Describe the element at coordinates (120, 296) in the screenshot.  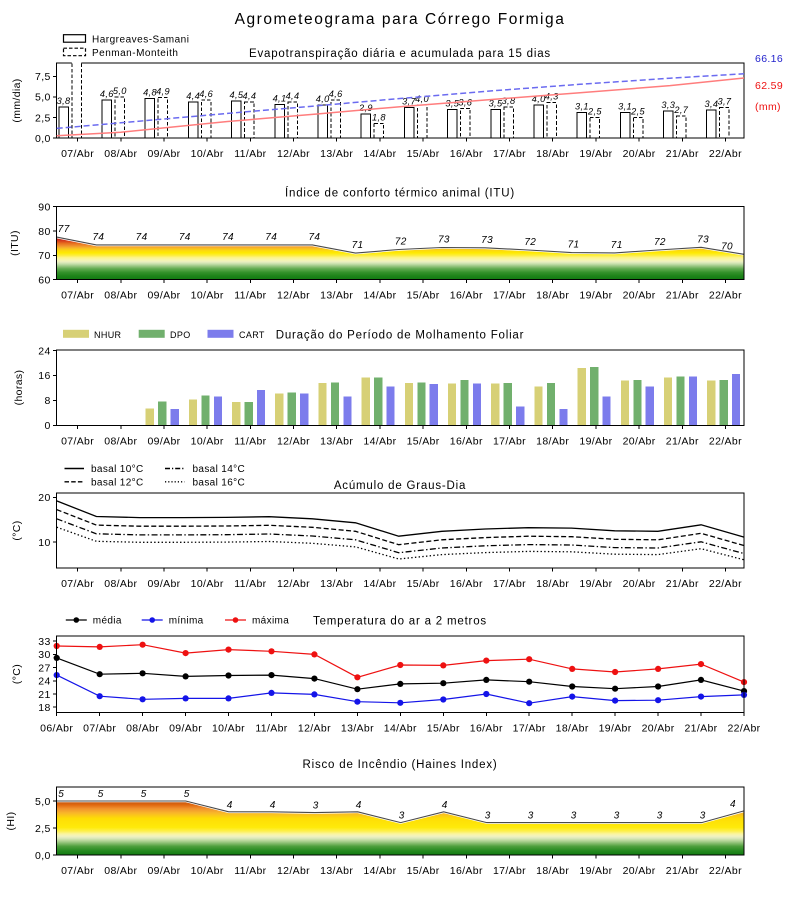
I see `svg-text: 08/Abr` at that location.